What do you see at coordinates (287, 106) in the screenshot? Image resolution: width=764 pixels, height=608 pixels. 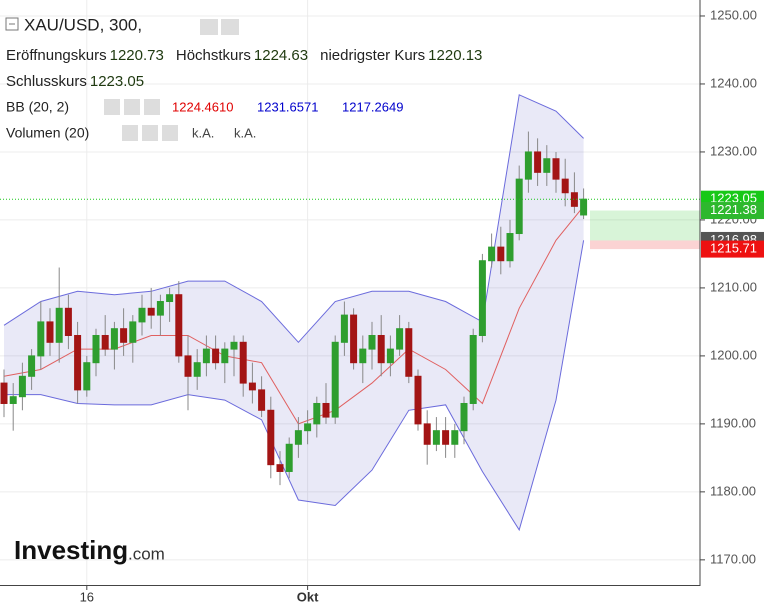 I see `indicator-value: 1231.6571` at bounding box center [287, 106].